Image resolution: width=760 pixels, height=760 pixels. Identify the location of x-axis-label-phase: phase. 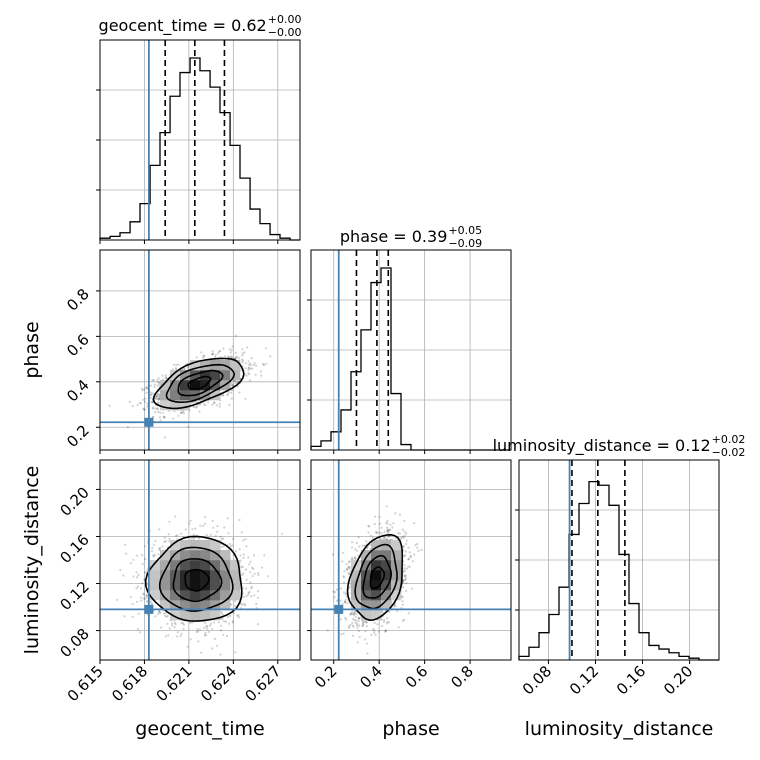
(410, 729).